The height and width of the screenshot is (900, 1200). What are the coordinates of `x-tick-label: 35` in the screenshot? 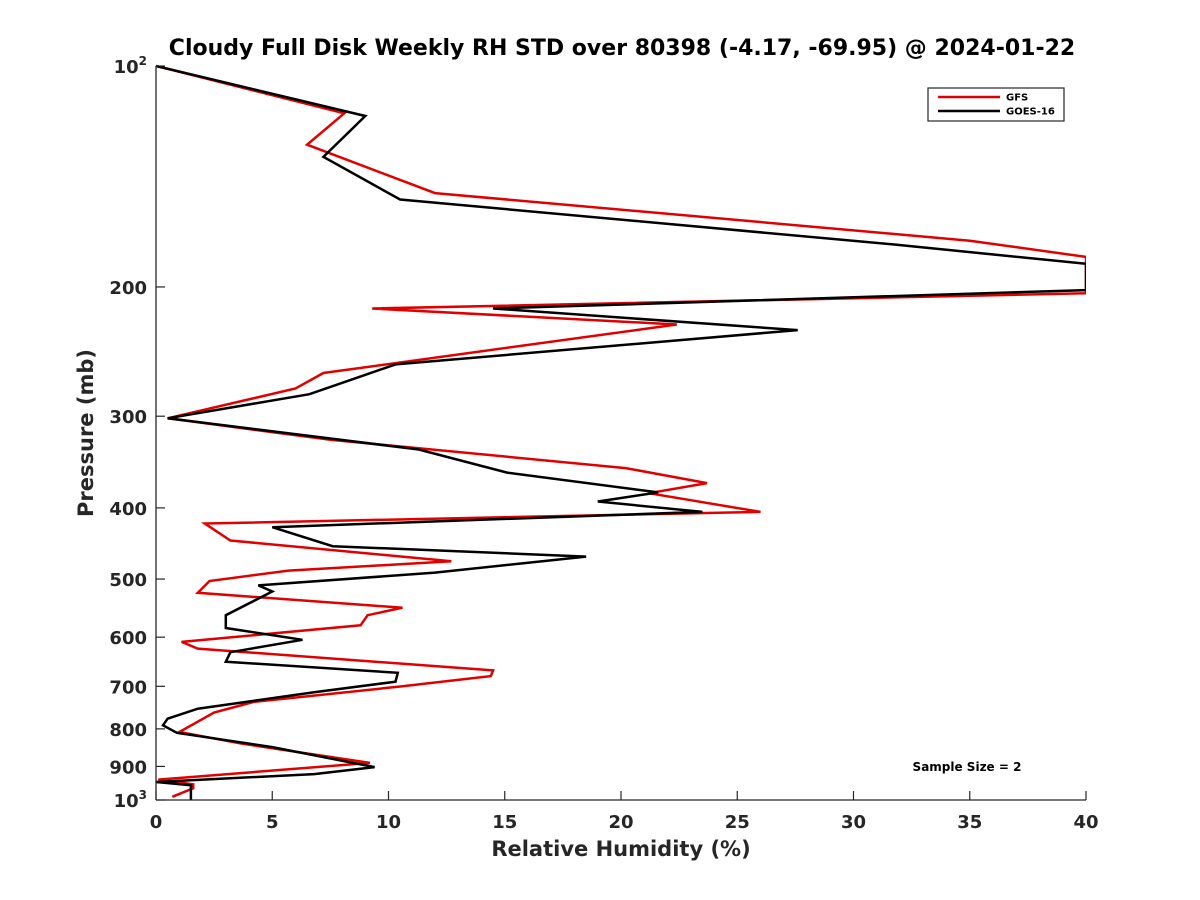 It's located at (969, 822).